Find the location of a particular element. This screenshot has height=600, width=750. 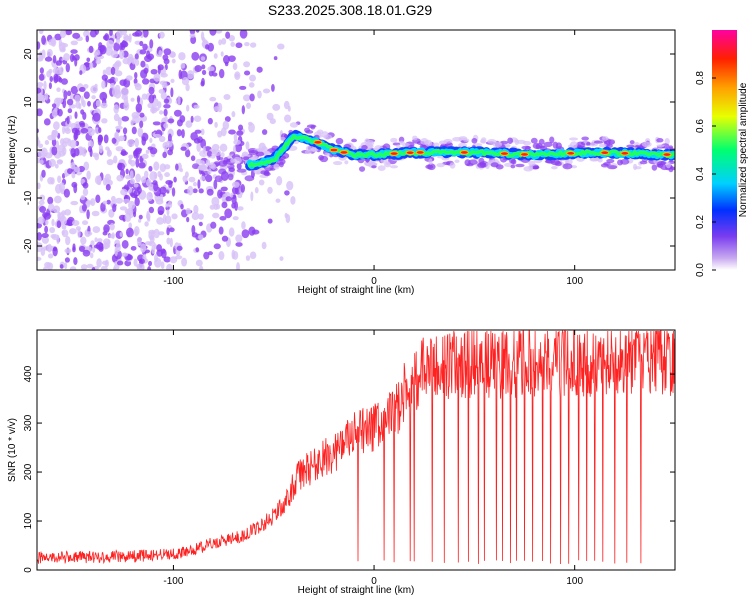

spectrogram-xtick-label: -100 is located at coordinates (173, 281).